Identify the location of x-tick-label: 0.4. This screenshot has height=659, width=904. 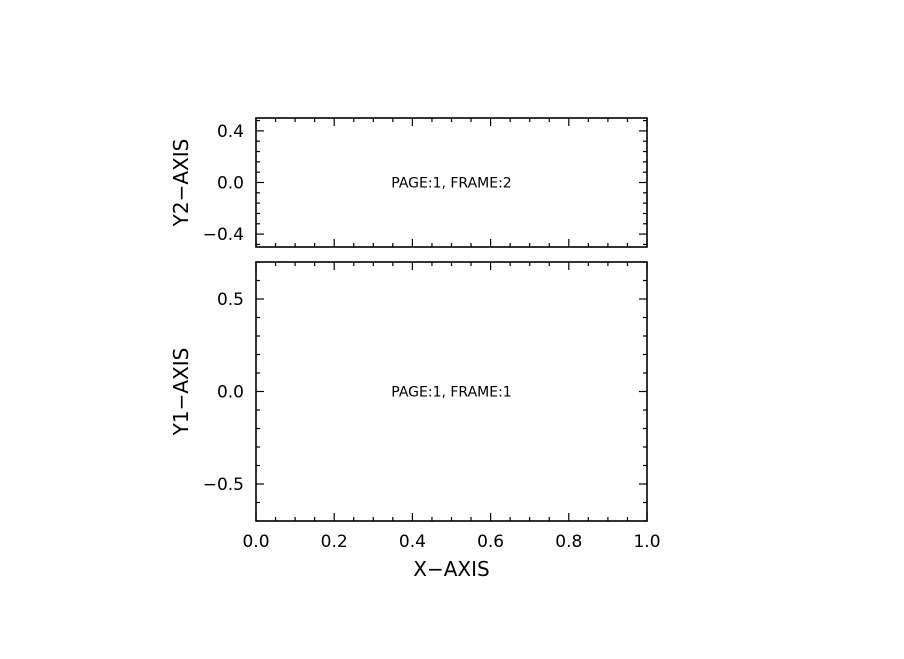
(412, 542).